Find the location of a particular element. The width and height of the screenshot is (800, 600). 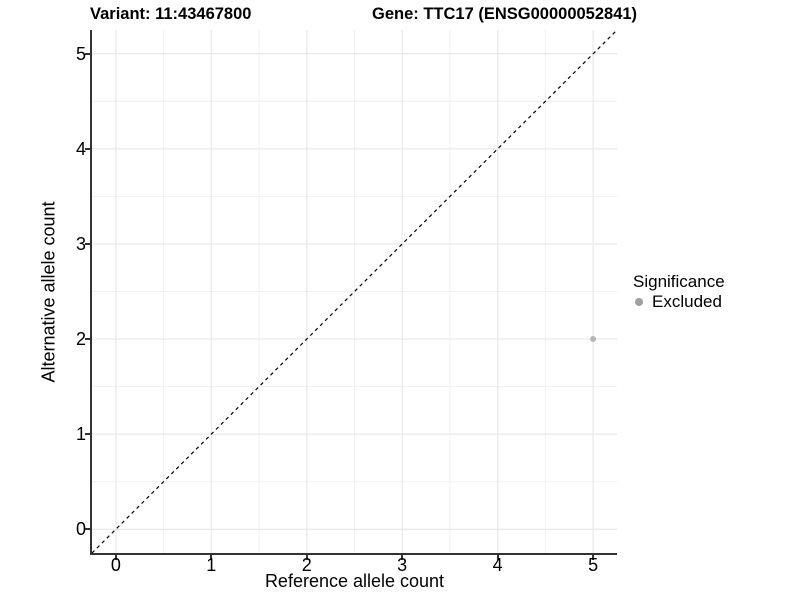

legend-item-excluded: Excluded is located at coordinates (679, 302).